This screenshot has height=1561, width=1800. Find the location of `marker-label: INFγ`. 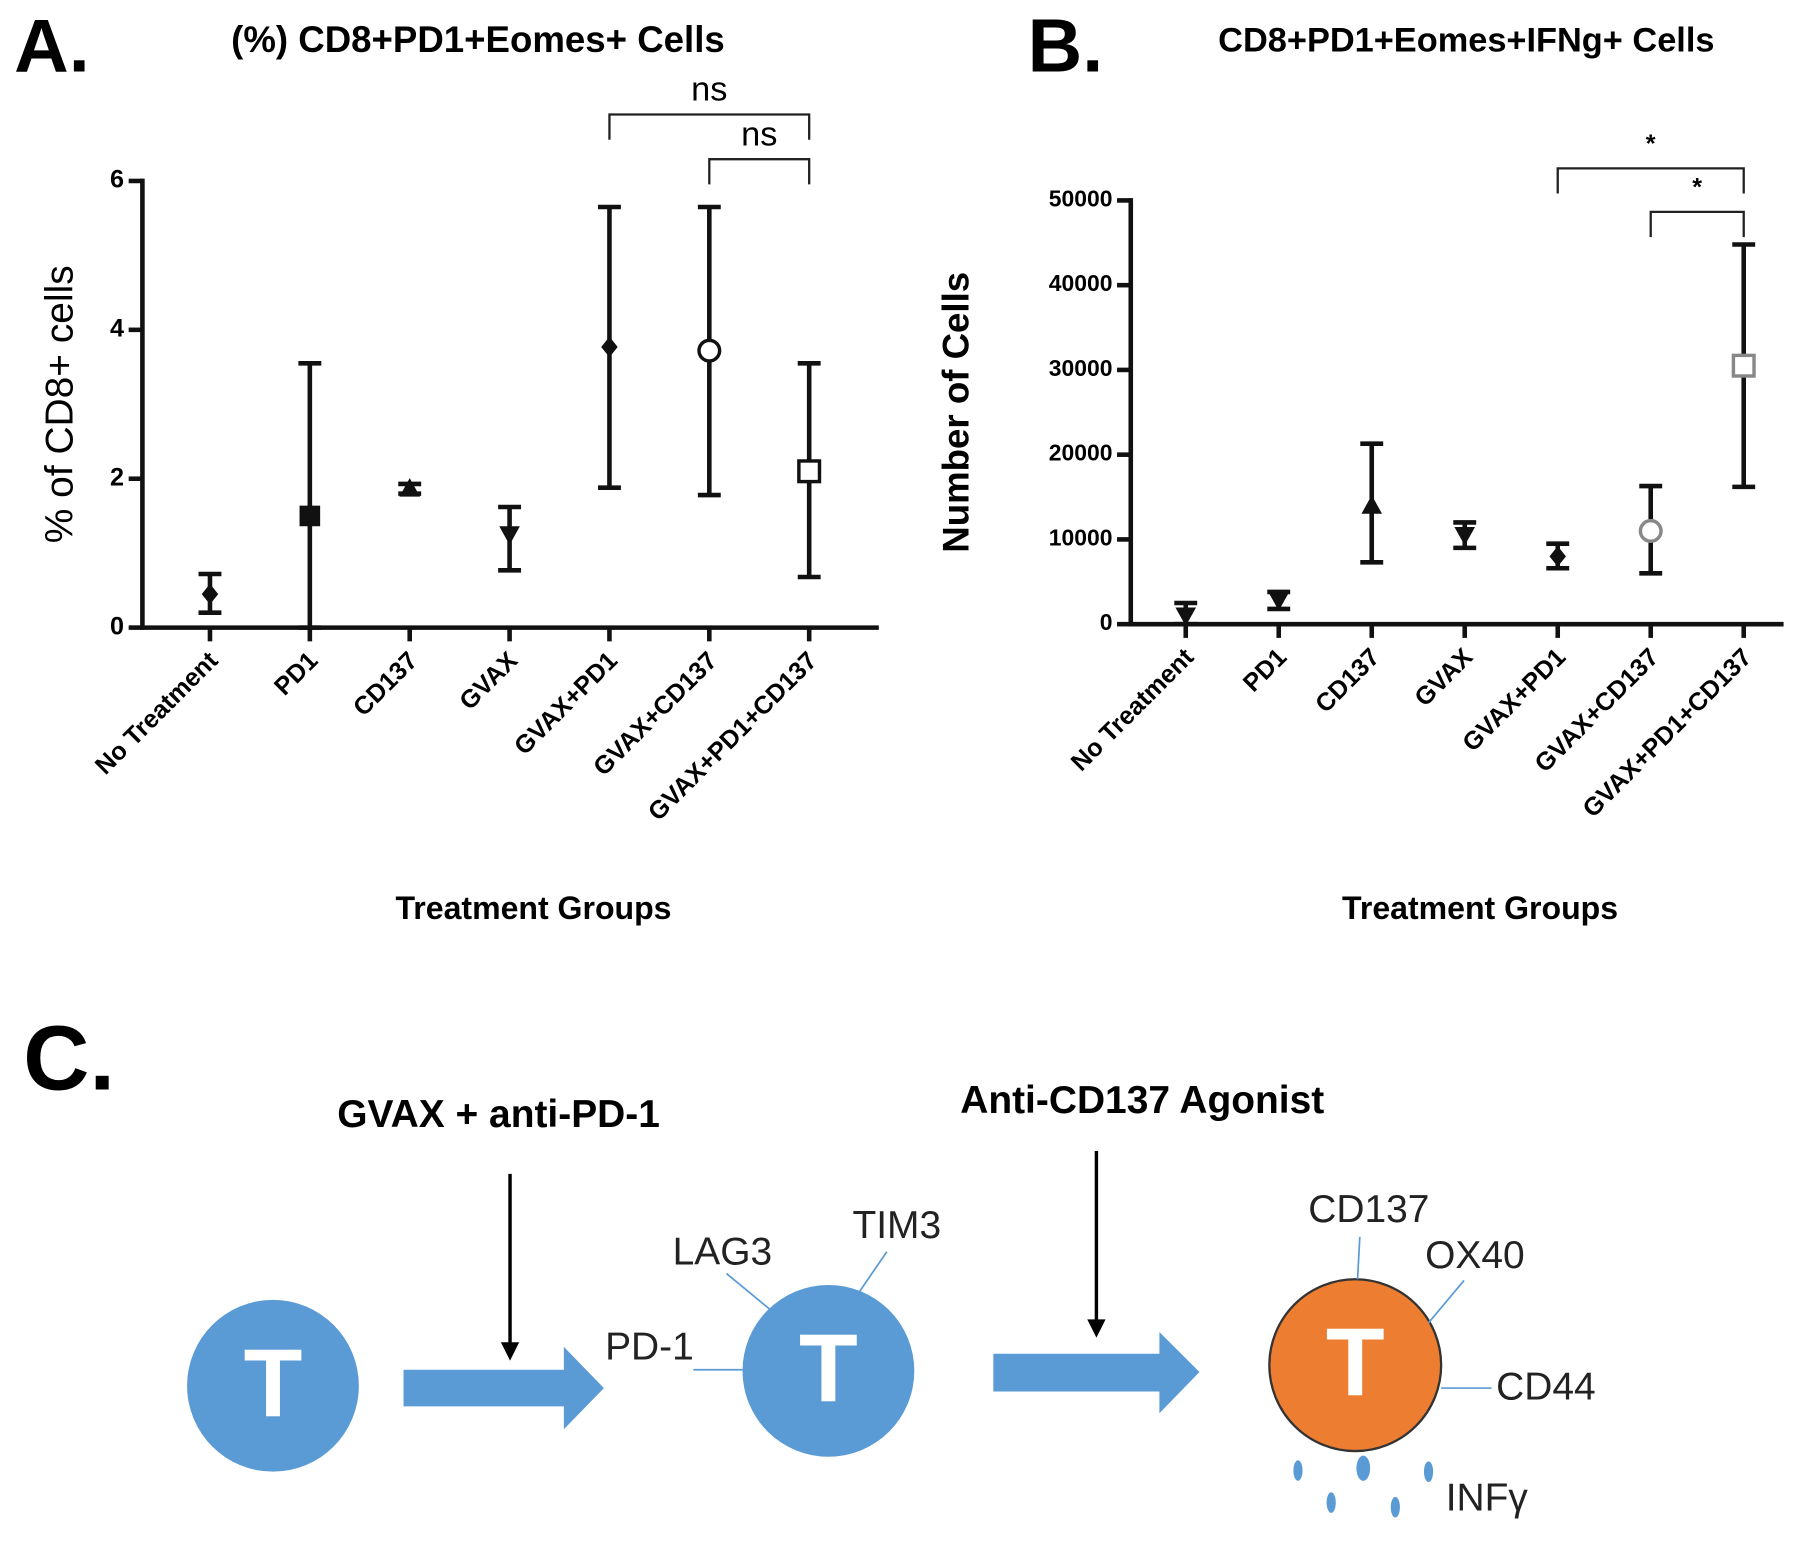

marker-label: INFγ is located at coordinates (1487, 1498).